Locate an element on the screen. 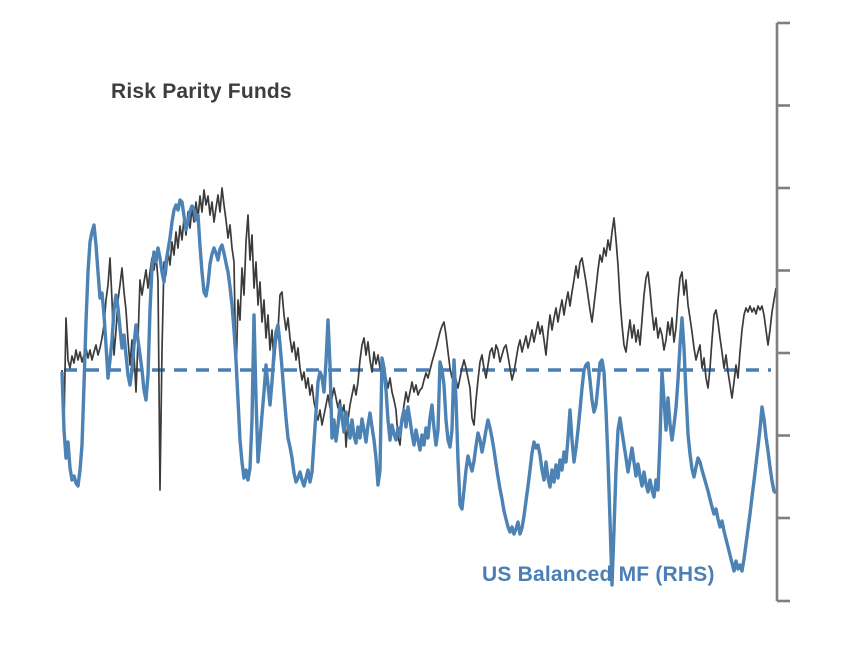  series-label-us-balanced-mf: US Balanced MF (RHS) is located at coordinates (598, 574).